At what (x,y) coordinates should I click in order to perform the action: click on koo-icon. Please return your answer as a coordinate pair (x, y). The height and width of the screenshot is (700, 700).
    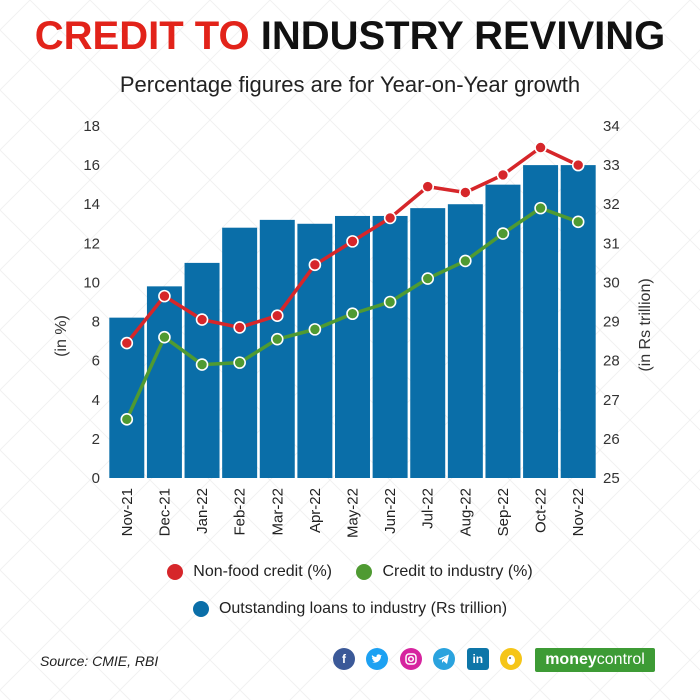
    Looking at the image, I should click on (511, 659).